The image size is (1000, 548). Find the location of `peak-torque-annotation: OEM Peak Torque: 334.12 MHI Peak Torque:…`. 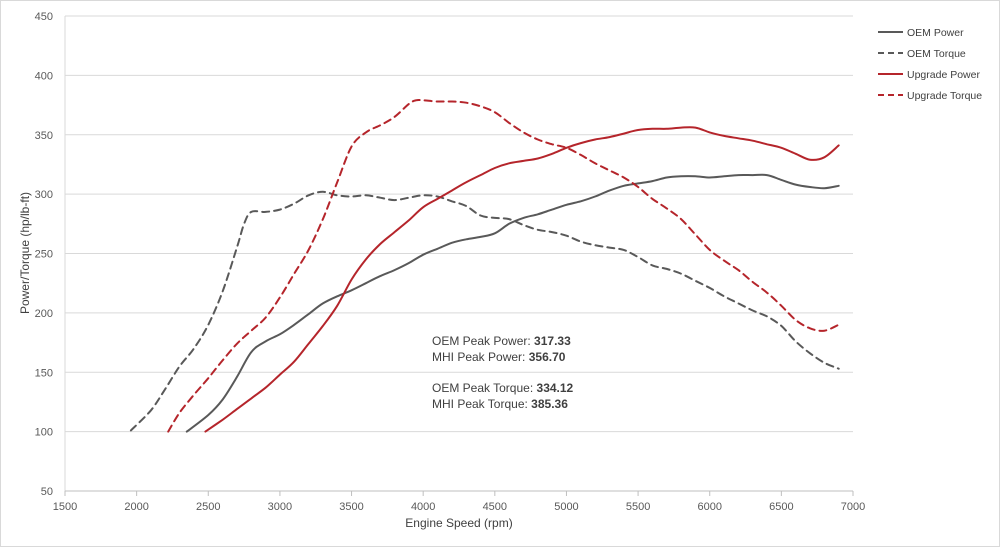

peak-torque-annotation: OEM Peak Torque: 334.12 MHI Peak Torque:… is located at coordinates (502, 396).